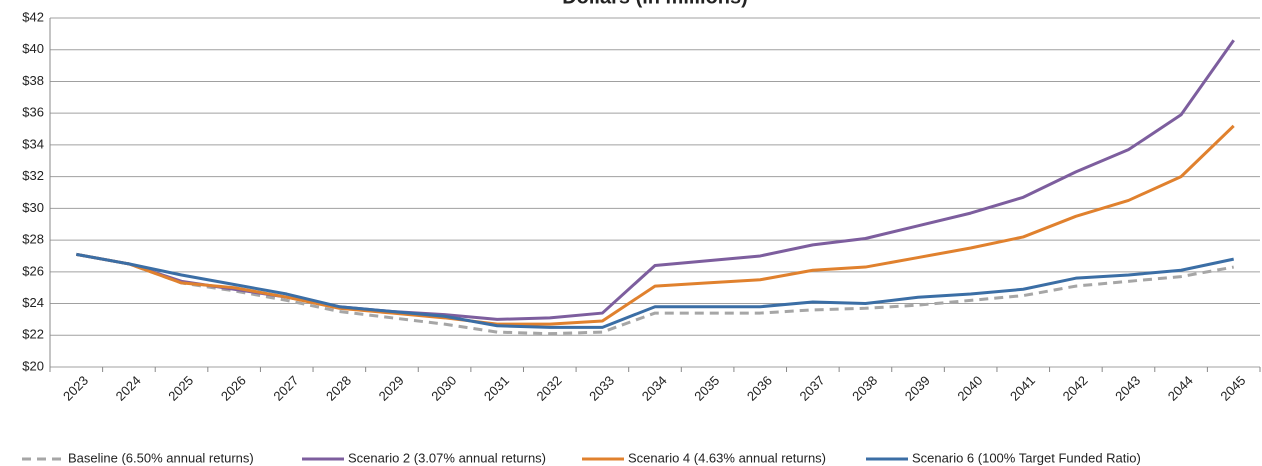  I want to click on x-tick-label: 2037, so click(812, 388).